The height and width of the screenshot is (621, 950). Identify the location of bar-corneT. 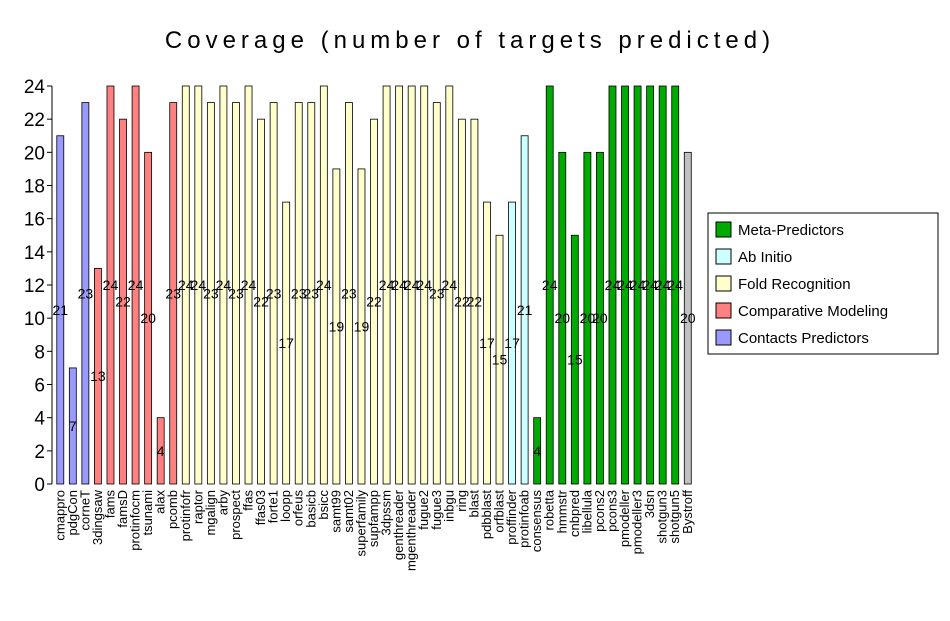
(85, 293).